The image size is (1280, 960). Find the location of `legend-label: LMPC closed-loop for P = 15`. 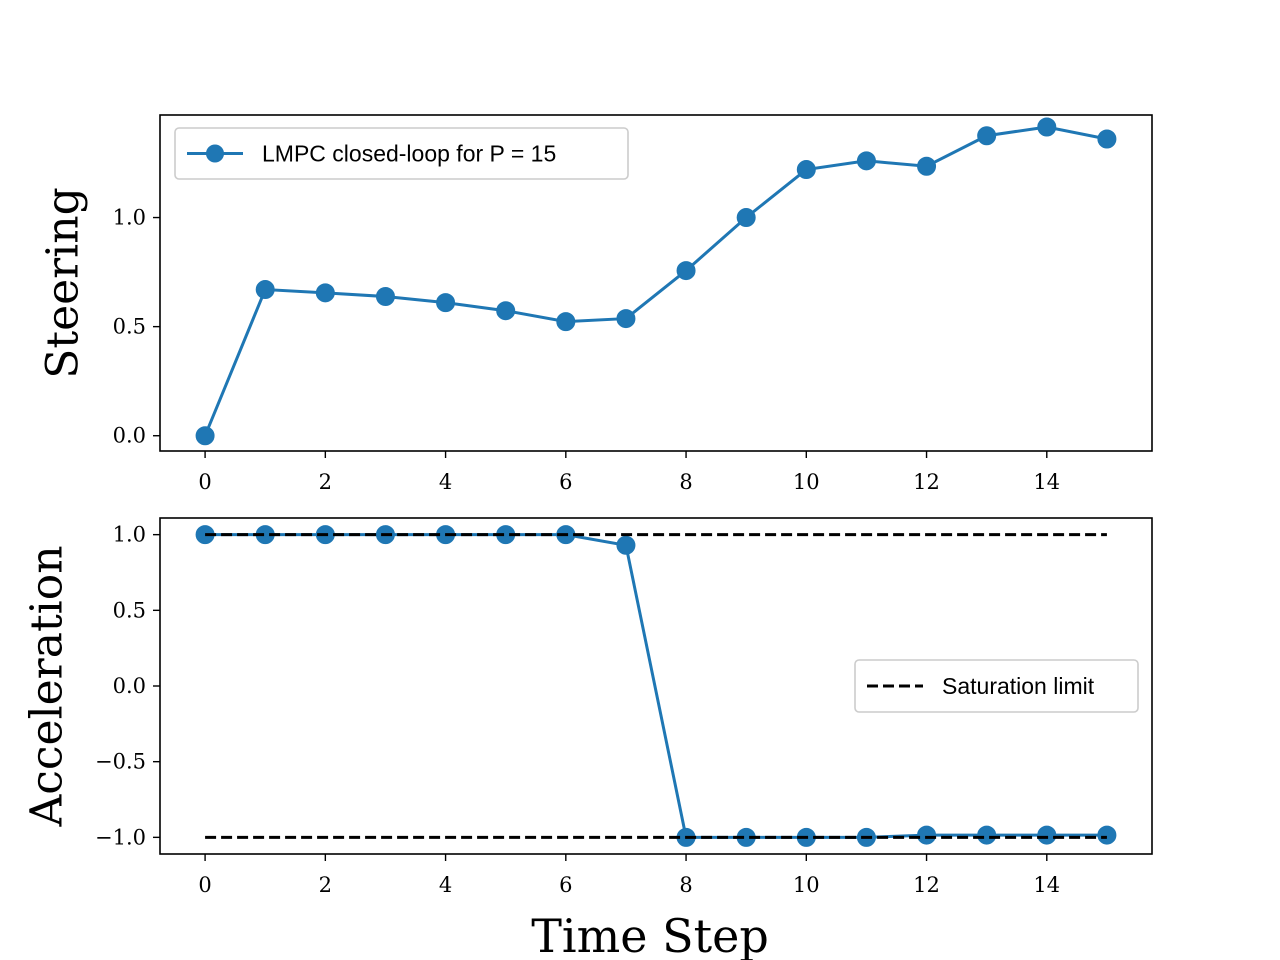

legend-label: LMPC closed-loop for P = 15 is located at coordinates (409, 154).